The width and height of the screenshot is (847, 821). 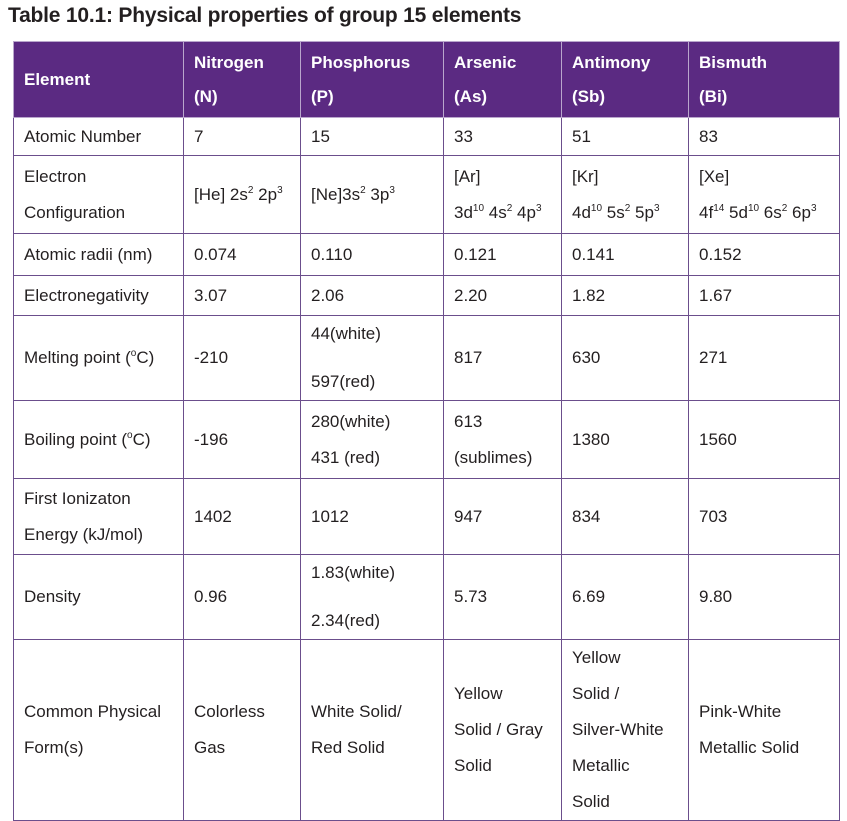 I want to click on cell-sb: Yellow Solid / Silver-White Metallic Solid, so click(x=625, y=730).